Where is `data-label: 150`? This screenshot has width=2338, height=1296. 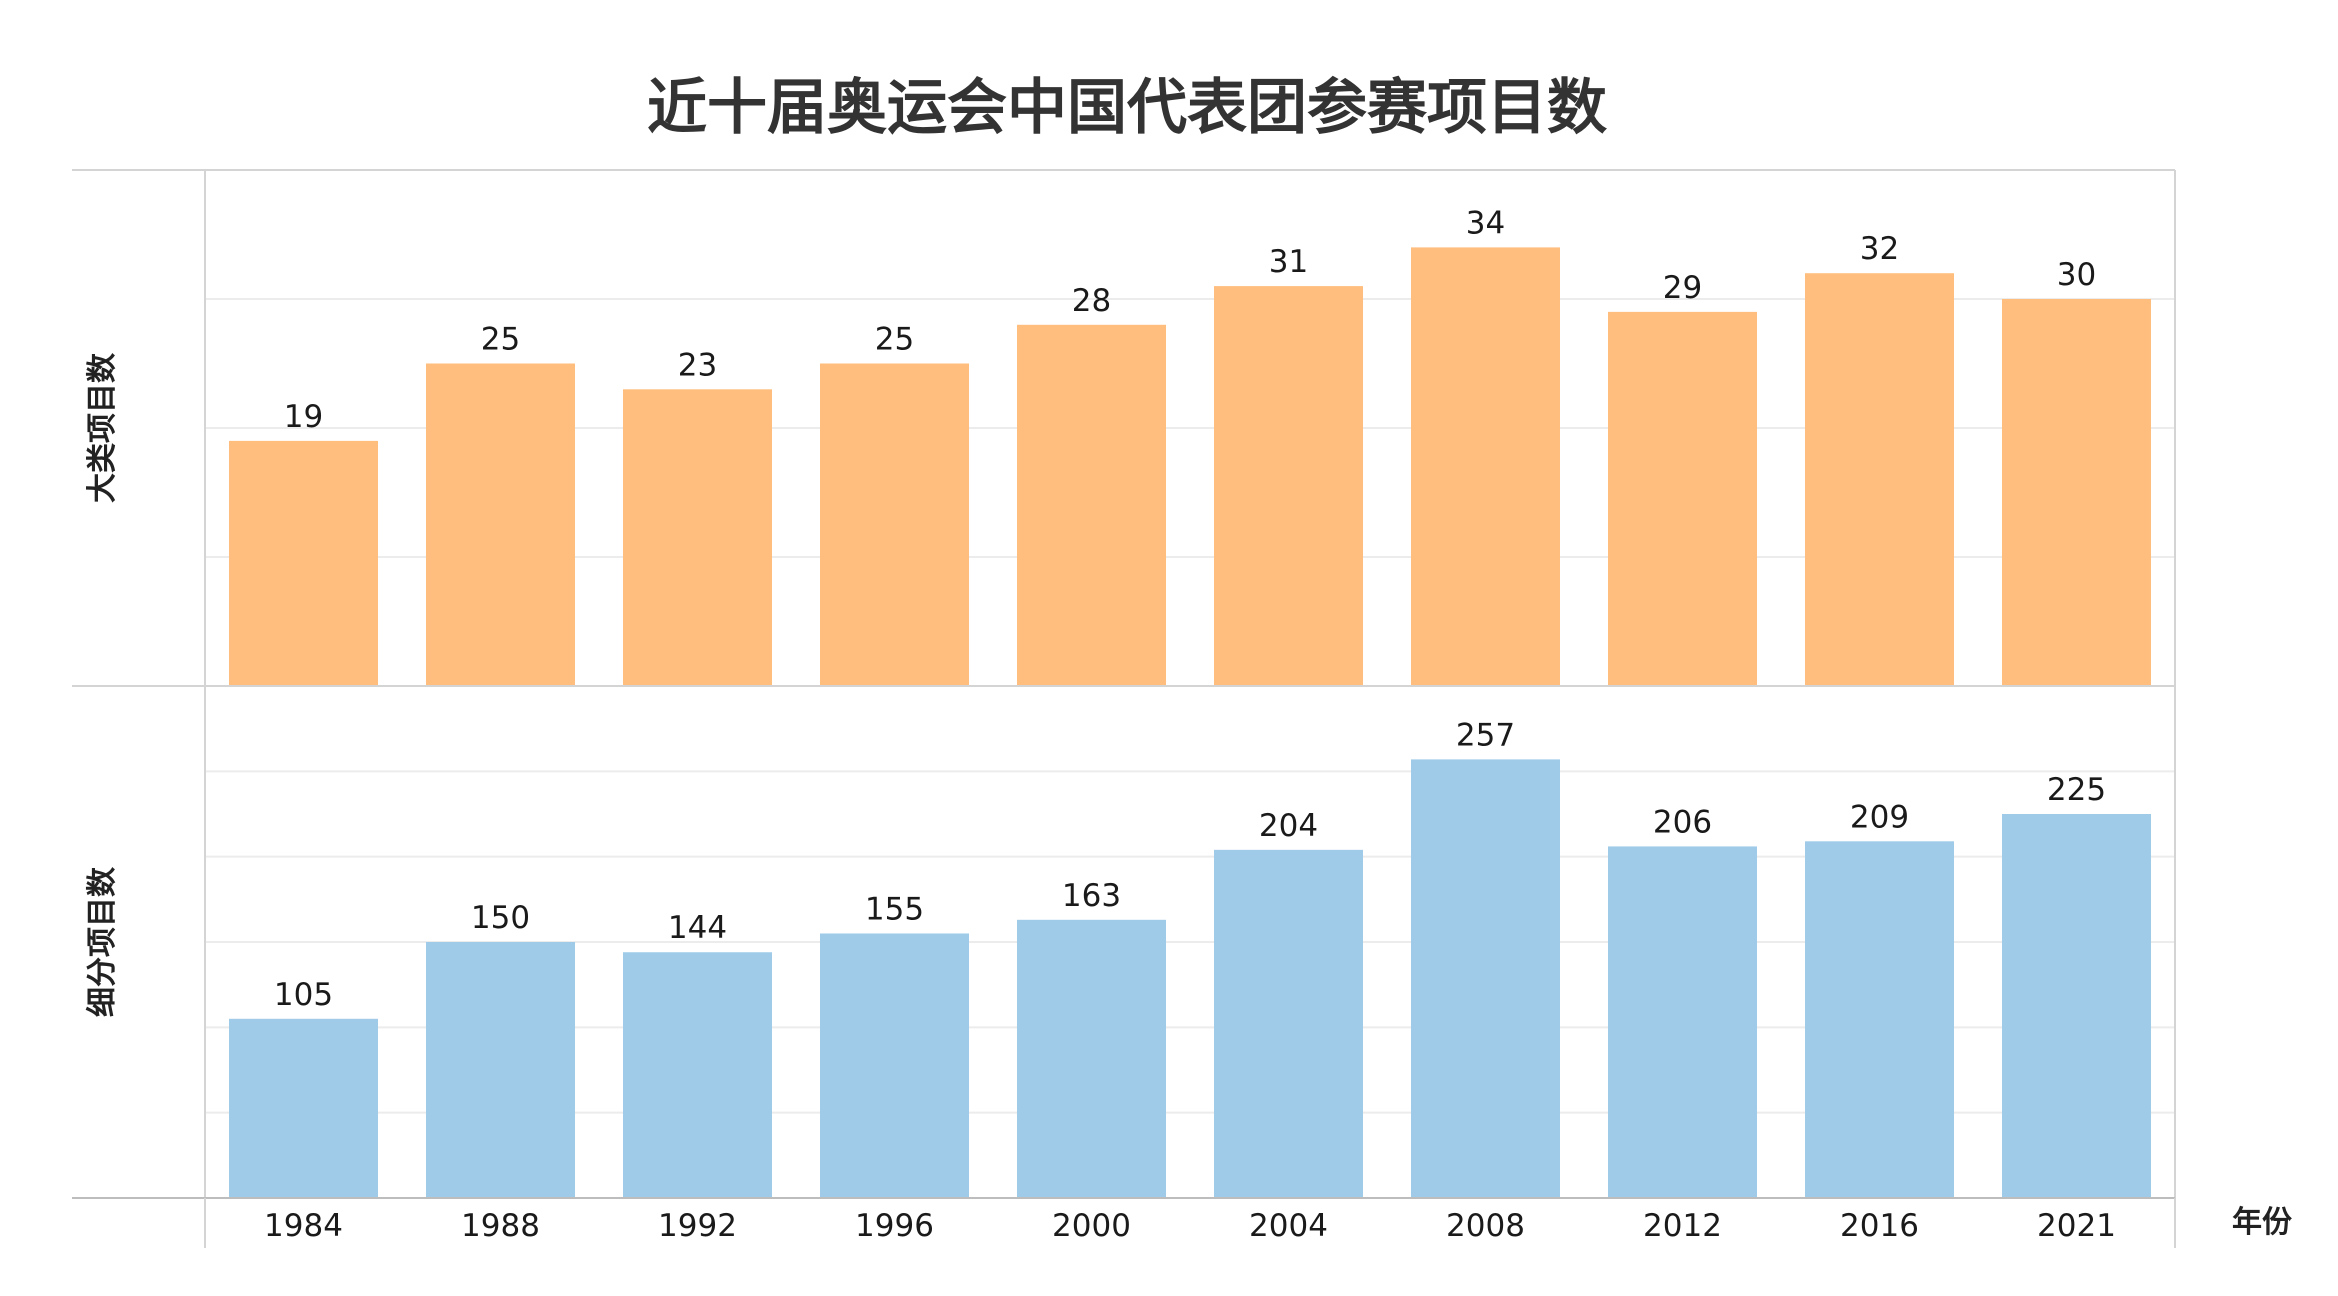 data-label: 150 is located at coordinates (500, 918).